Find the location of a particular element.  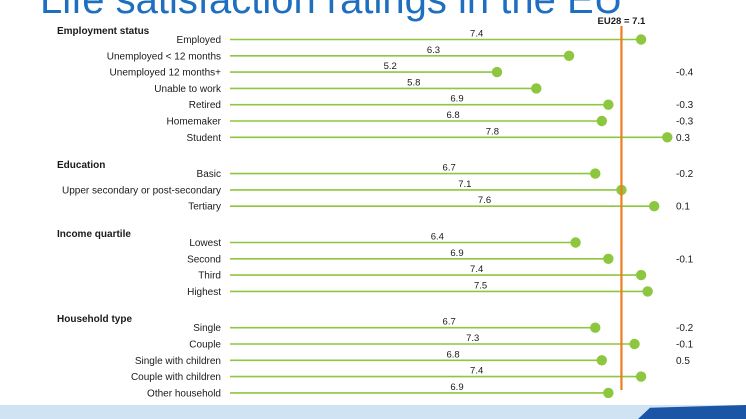

difference-label: 0.3 is located at coordinates (683, 138).